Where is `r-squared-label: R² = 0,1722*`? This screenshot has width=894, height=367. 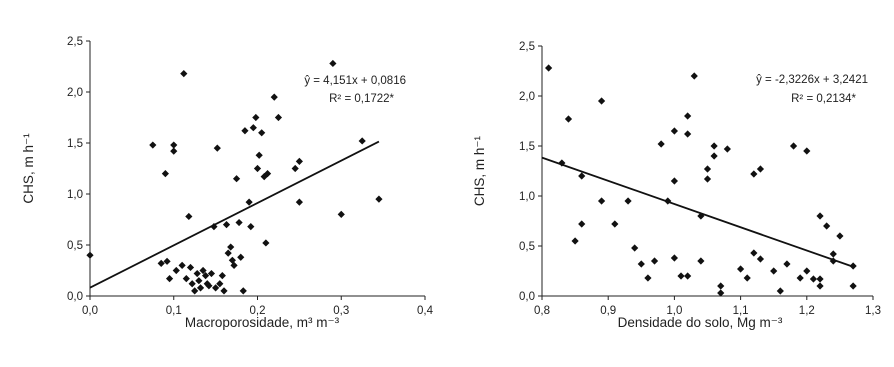 r-squared-label: R² = 0,1722* is located at coordinates (361, 99).